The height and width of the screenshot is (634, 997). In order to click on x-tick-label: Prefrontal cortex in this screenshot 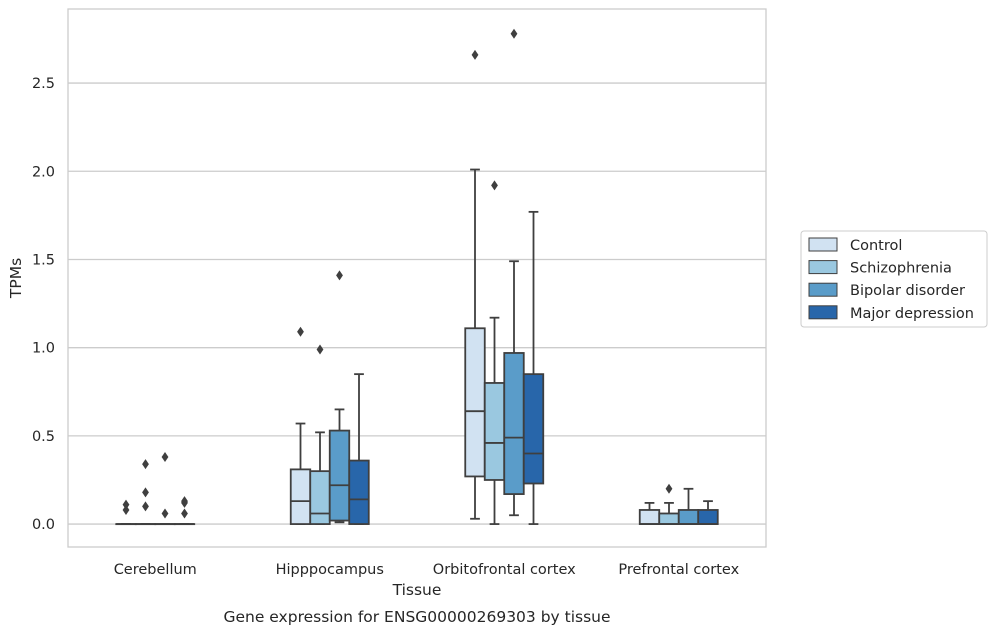, I will do `click(678, 570)`.